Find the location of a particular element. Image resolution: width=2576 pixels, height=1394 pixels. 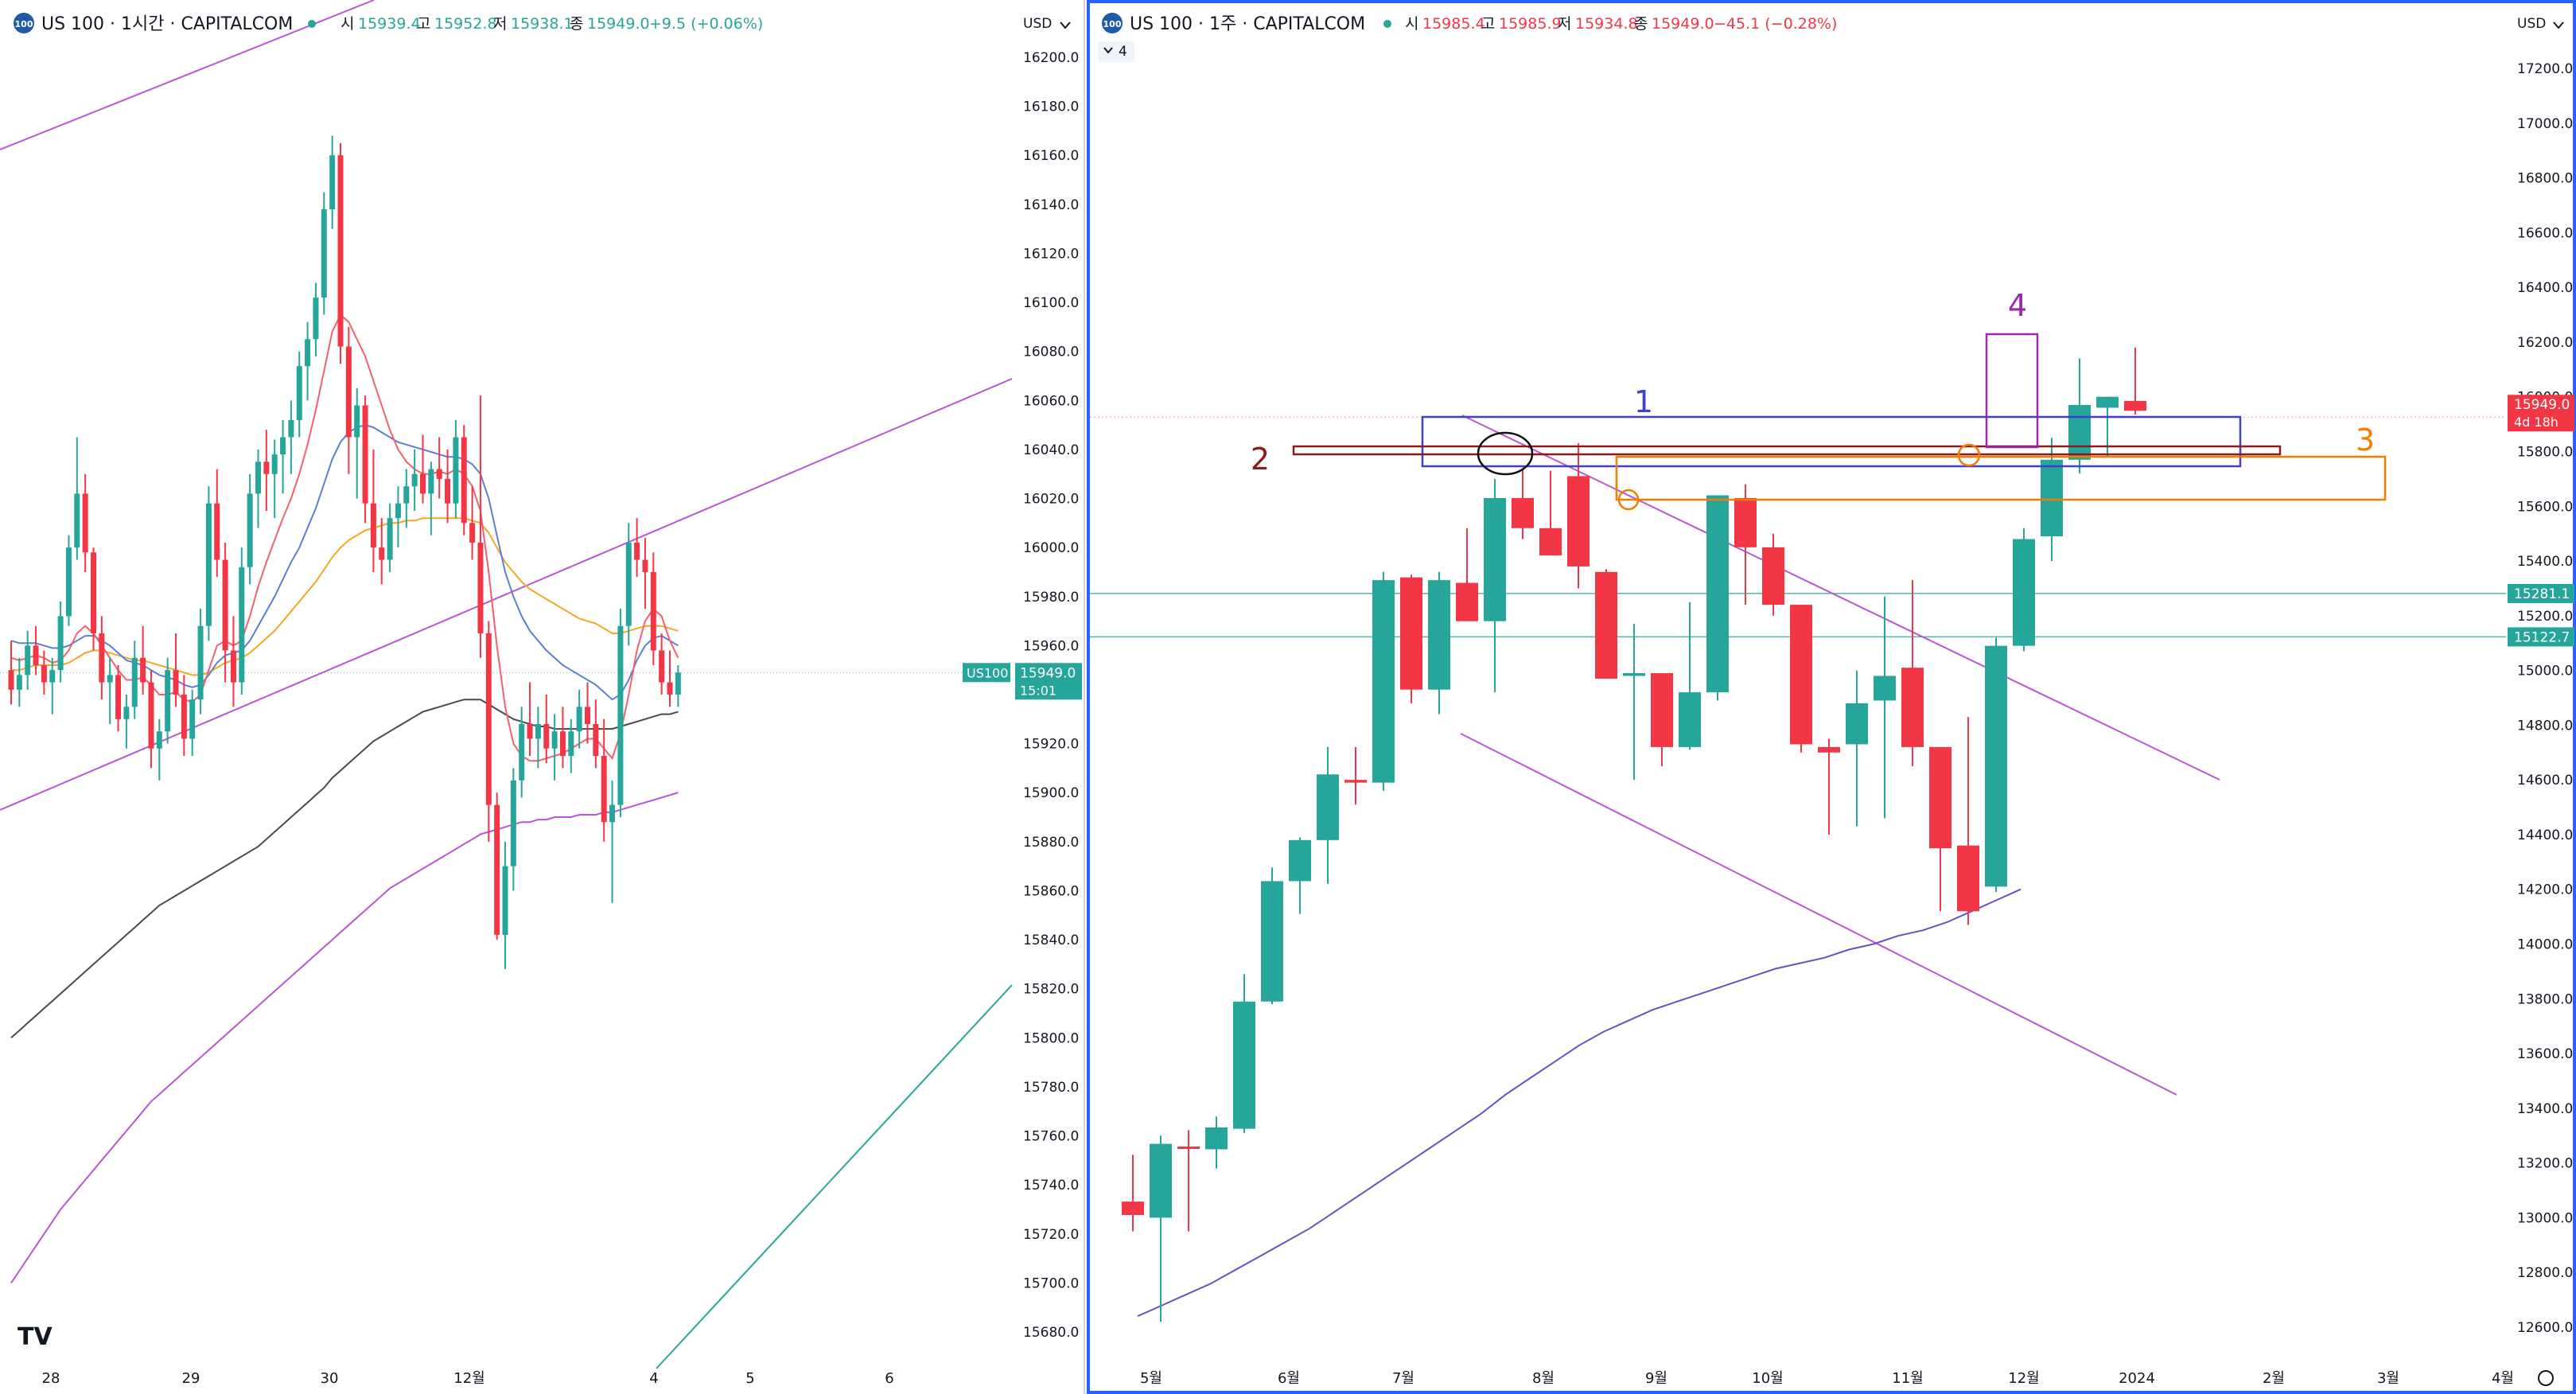

price-axis-label: 15720.0 is located at coordinates (1051, 1235).